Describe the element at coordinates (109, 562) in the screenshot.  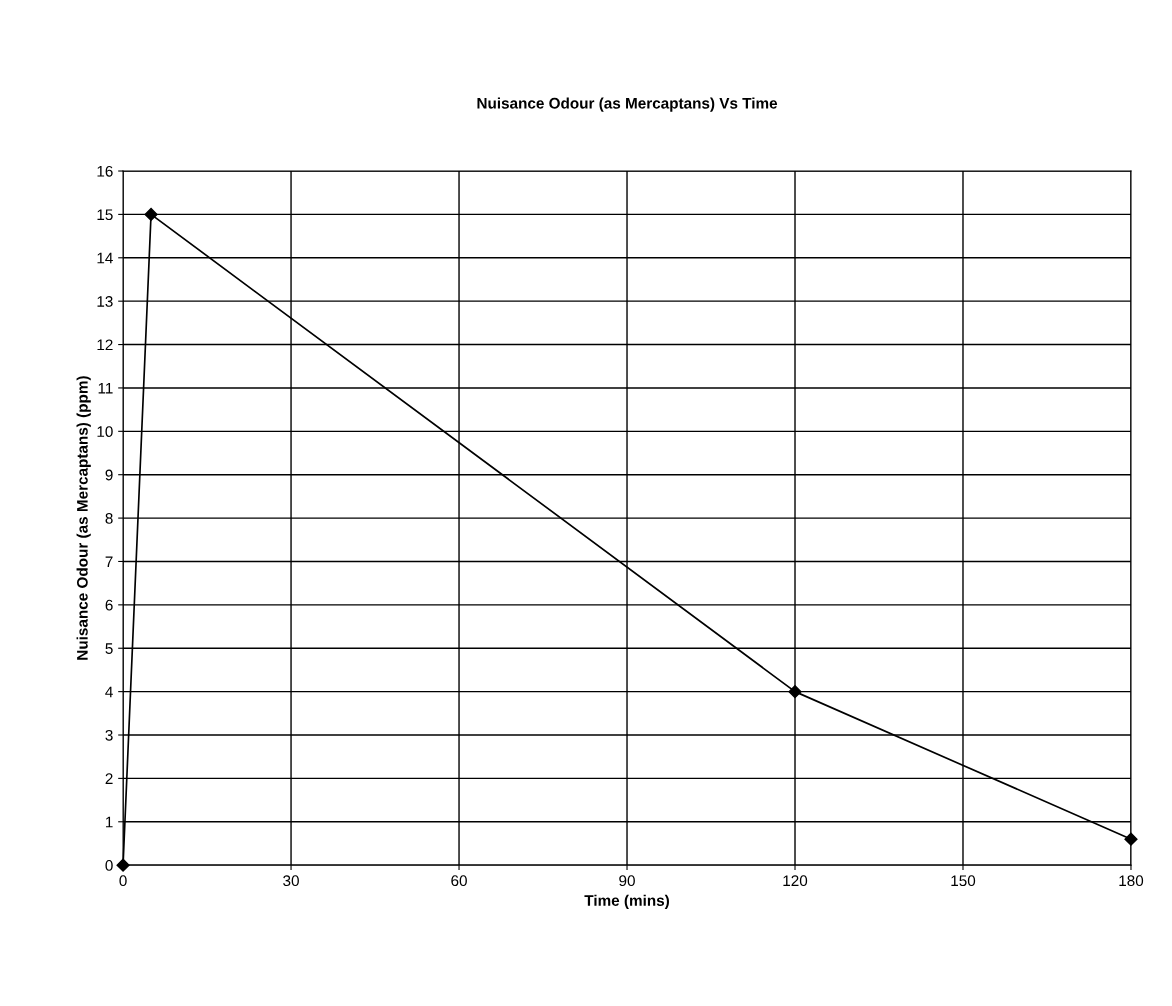
I see `y-tick-label: 7` at that location.